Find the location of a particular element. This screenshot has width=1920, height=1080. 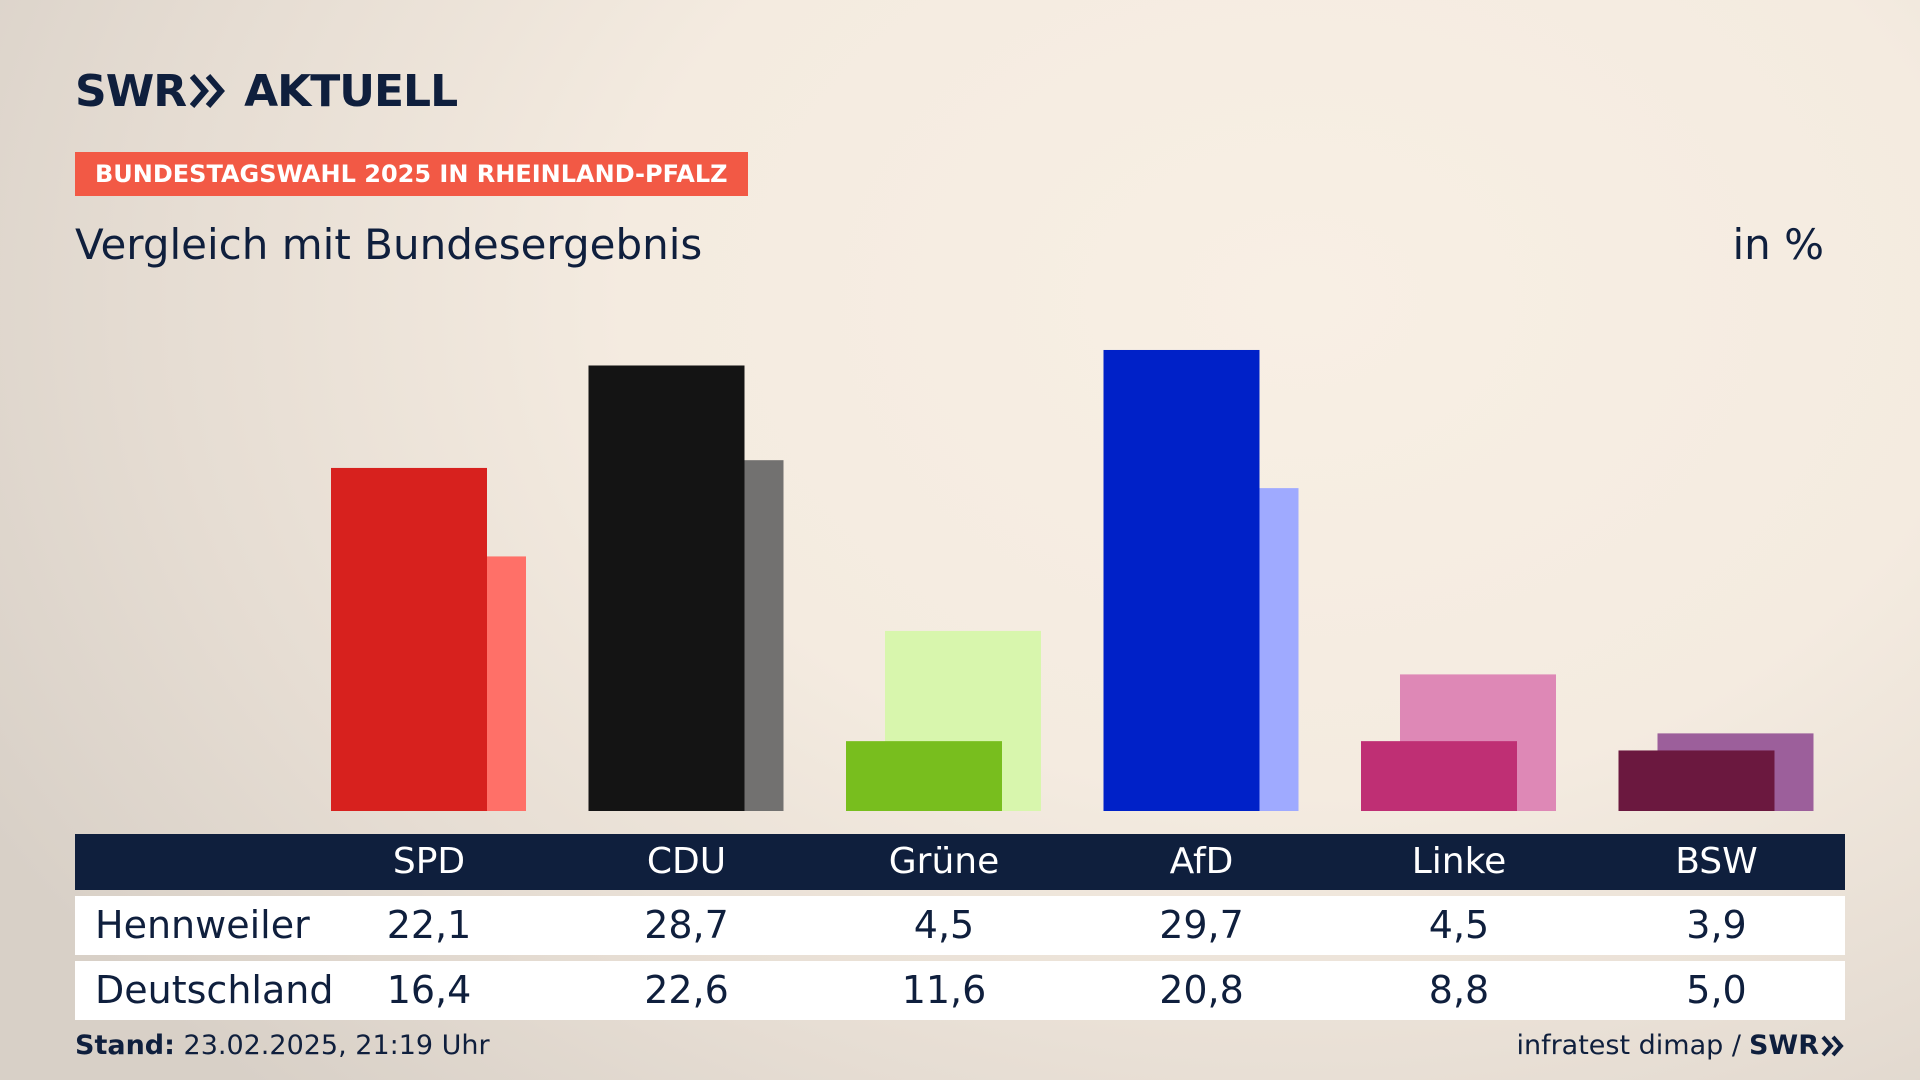

table-cell: 28,7 is located at coordinates (686, 925).